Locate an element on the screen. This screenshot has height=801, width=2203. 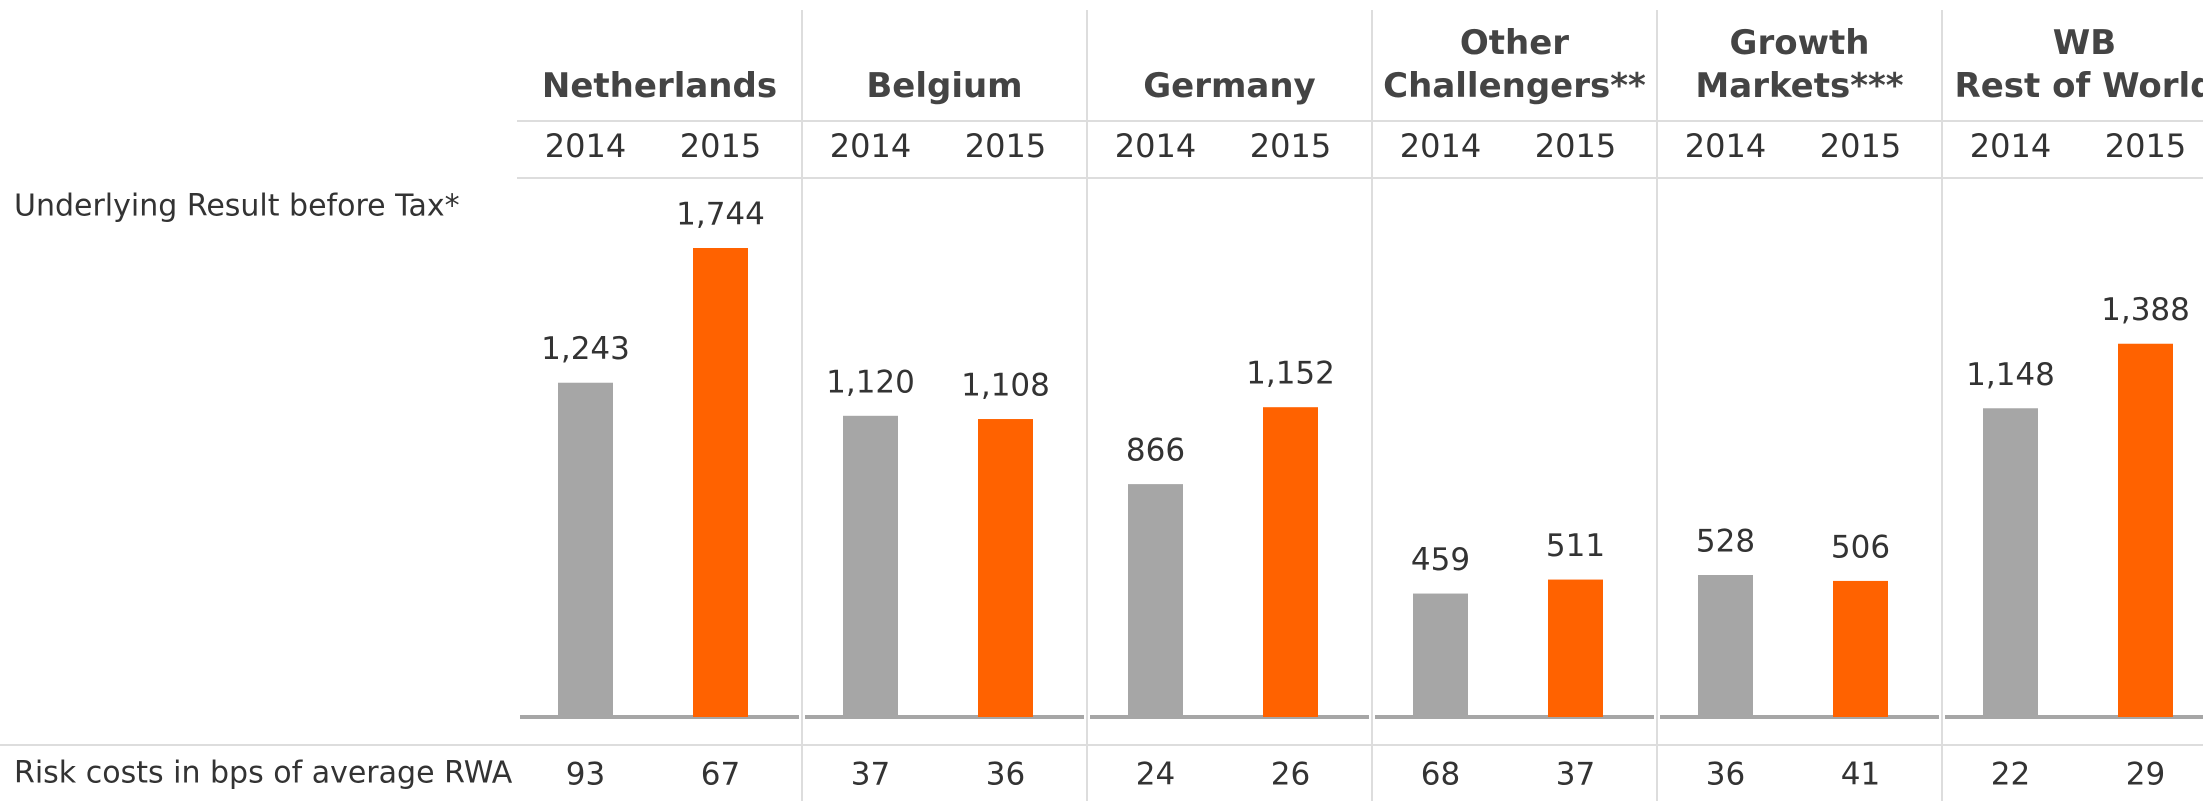
risk-value: 67 is located at coordinates (720, 775).